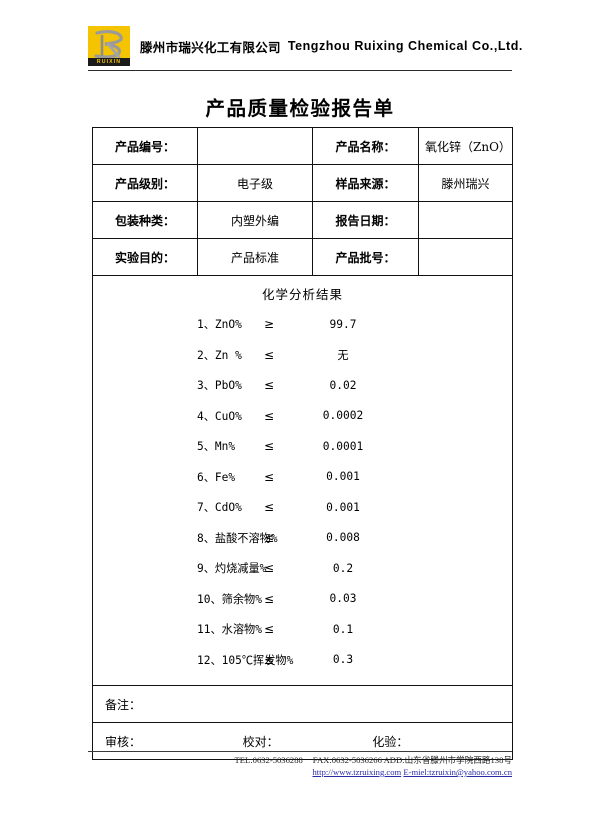 This screenshot has height=829, width=600. I want to click on field-value-product-grade: 电子级, so click(255, 183).